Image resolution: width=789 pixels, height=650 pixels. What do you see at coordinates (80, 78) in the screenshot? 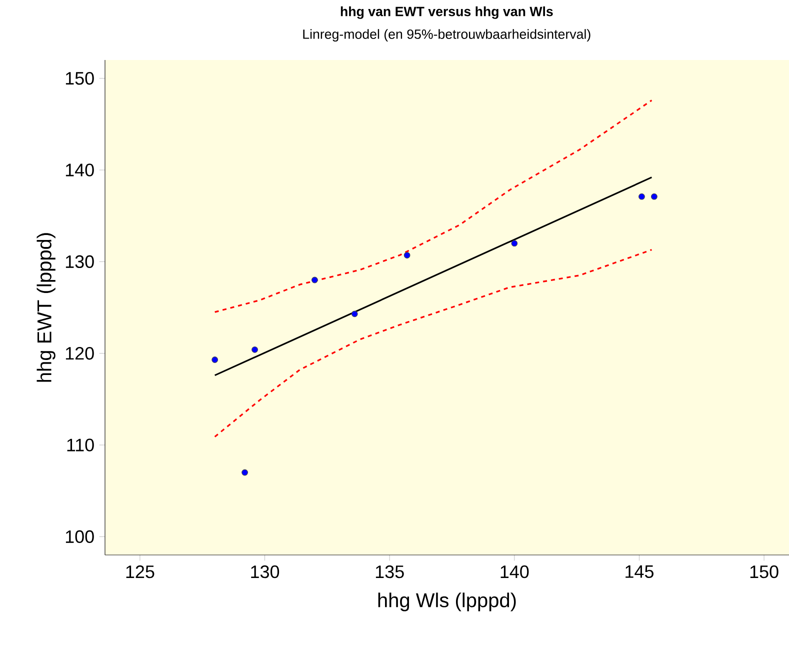
I see `y-tick-label: 150` at bounding box center [80, 78].